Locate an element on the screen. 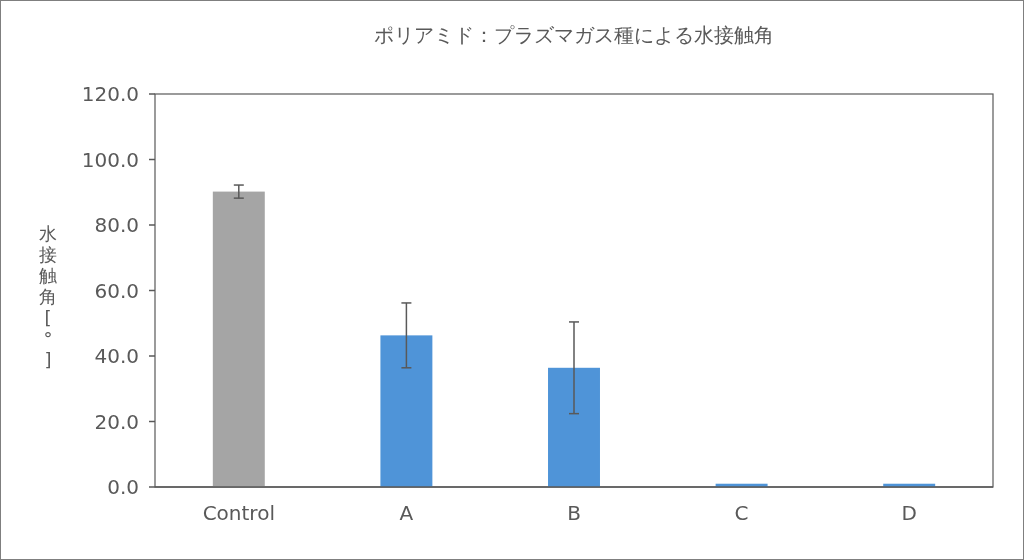 The width and height of the screenshot is (1024, 560). y-tick-label: 40.0 is located at coordinates (116, 356).